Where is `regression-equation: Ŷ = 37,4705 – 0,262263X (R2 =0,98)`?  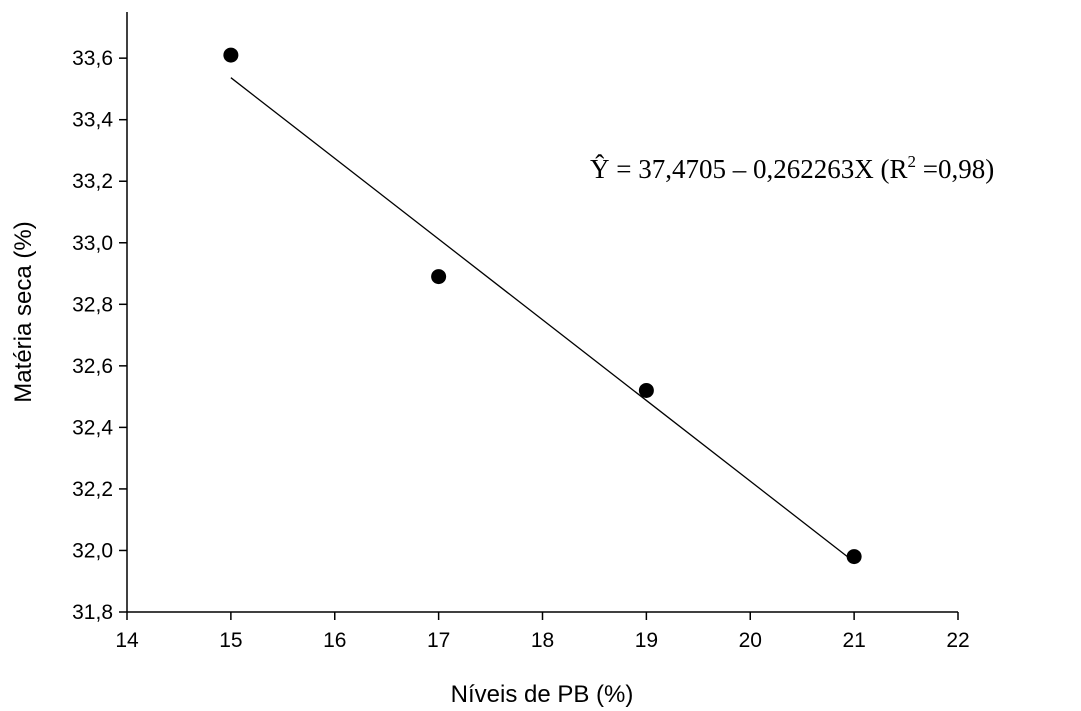 regression-equation: Ŷ = 37,4705 – 0,262263X (R2 =0,98) is located at coordinates (792, 168).